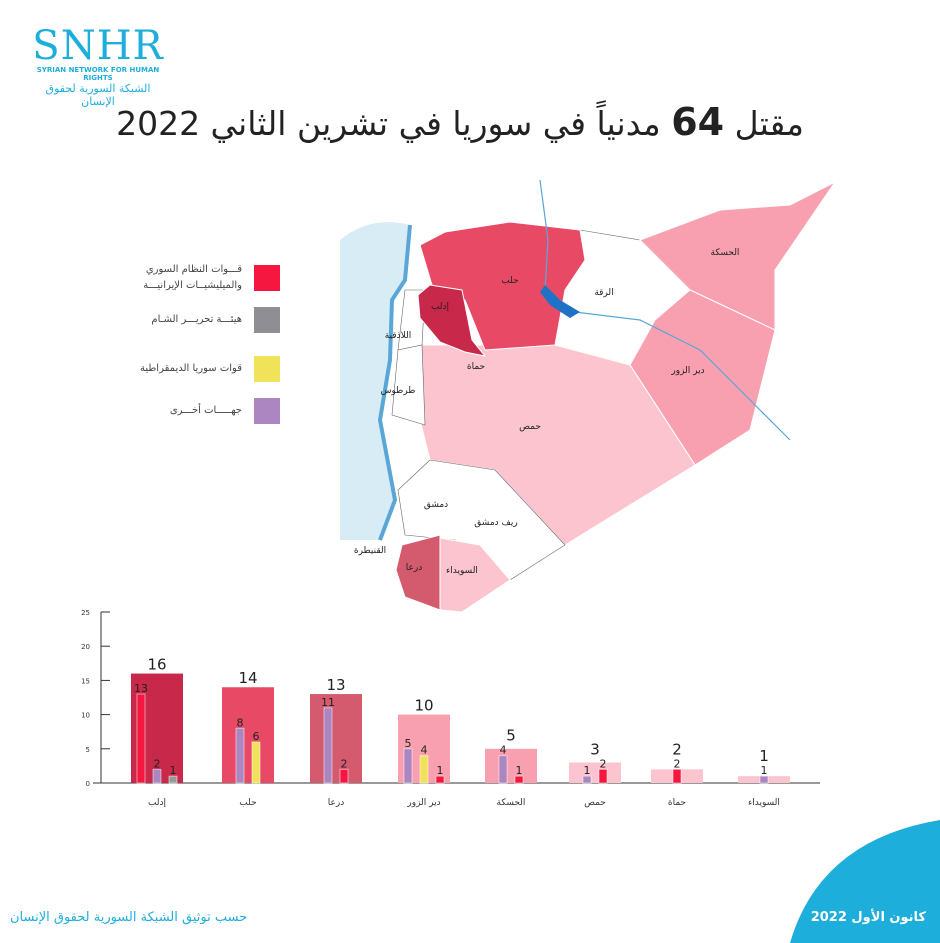  I want to click on map-label-tartus: طرطوس, so click(398, 391).